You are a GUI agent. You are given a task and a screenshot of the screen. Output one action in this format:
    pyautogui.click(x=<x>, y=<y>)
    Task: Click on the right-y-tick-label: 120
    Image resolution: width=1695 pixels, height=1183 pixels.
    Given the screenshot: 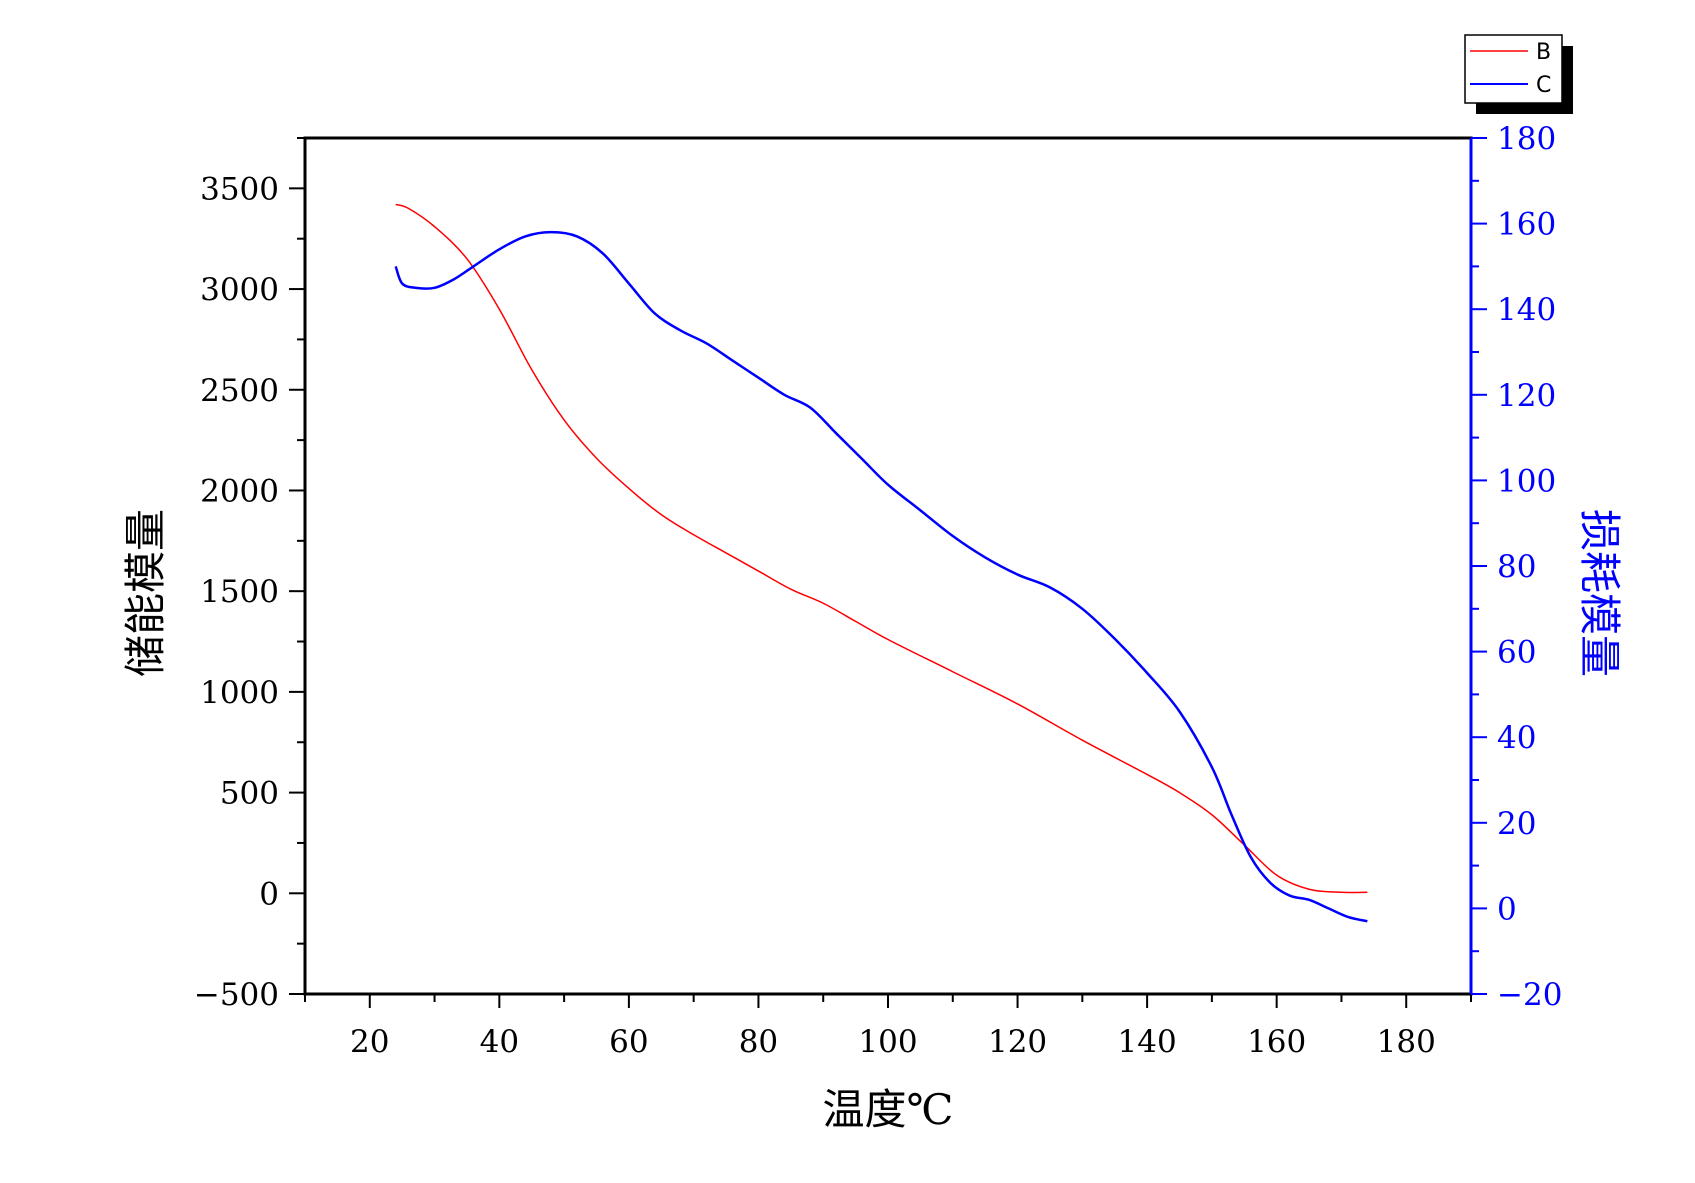 What is the action you would take?
    pyautogui.click(x=1526, y=396)
    